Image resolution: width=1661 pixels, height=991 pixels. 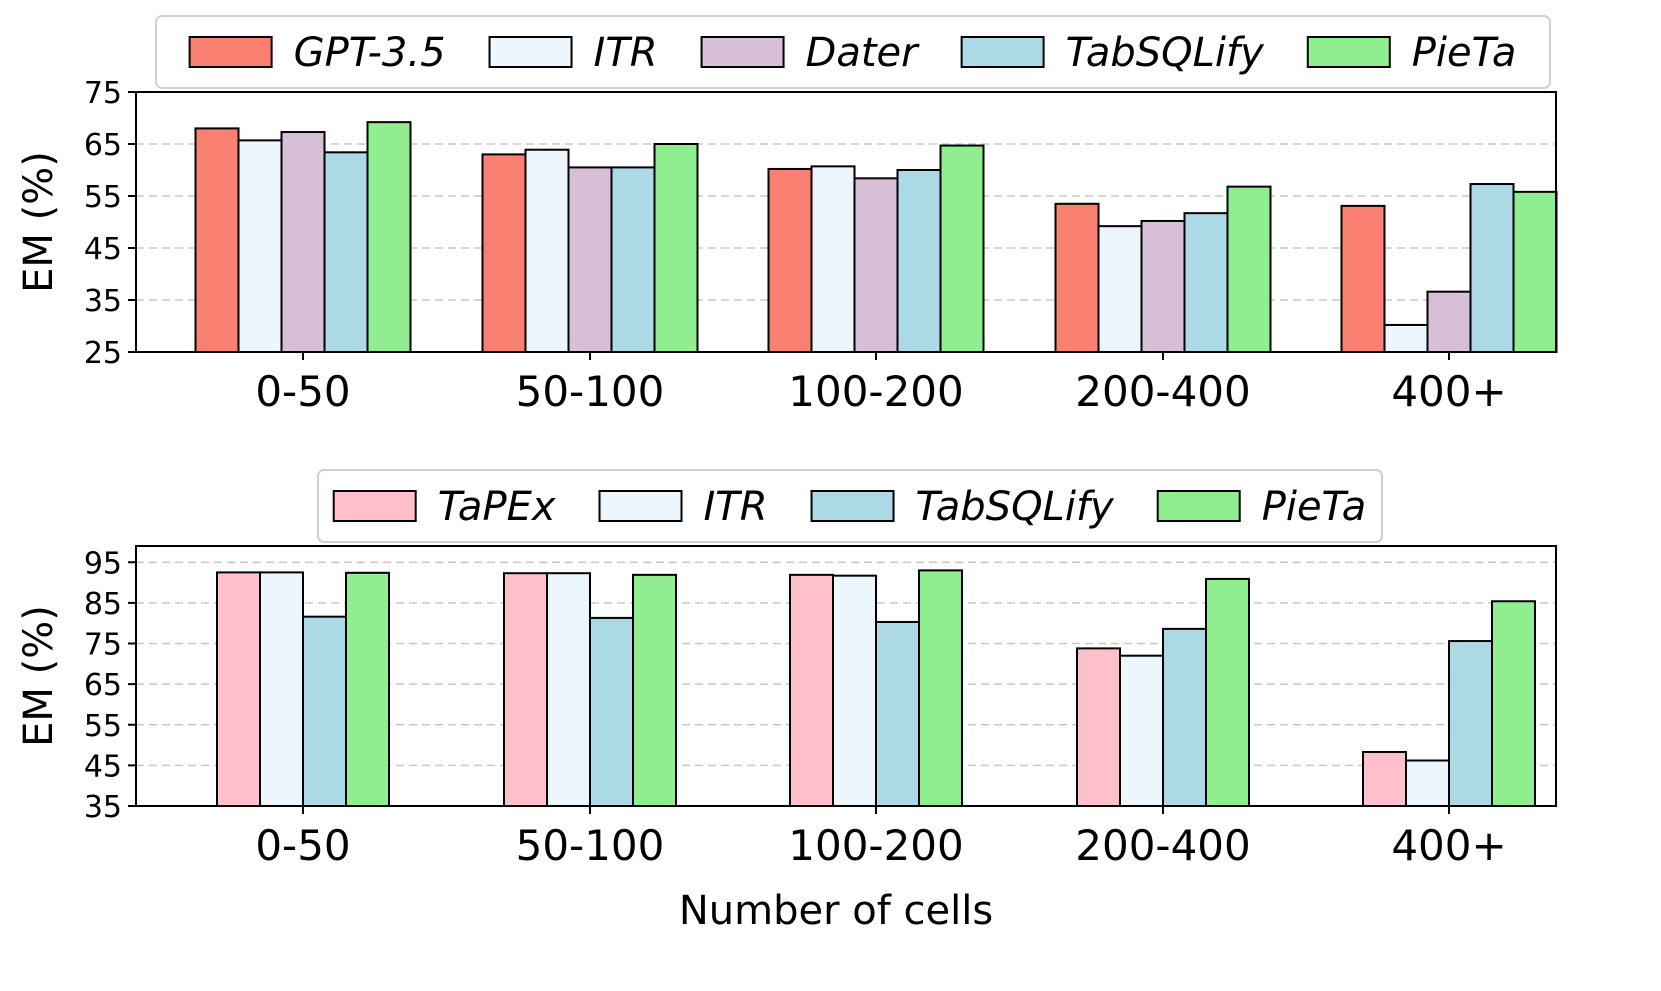 I want to click on legend-item-dater: Dater, so click(x=810, y=53).